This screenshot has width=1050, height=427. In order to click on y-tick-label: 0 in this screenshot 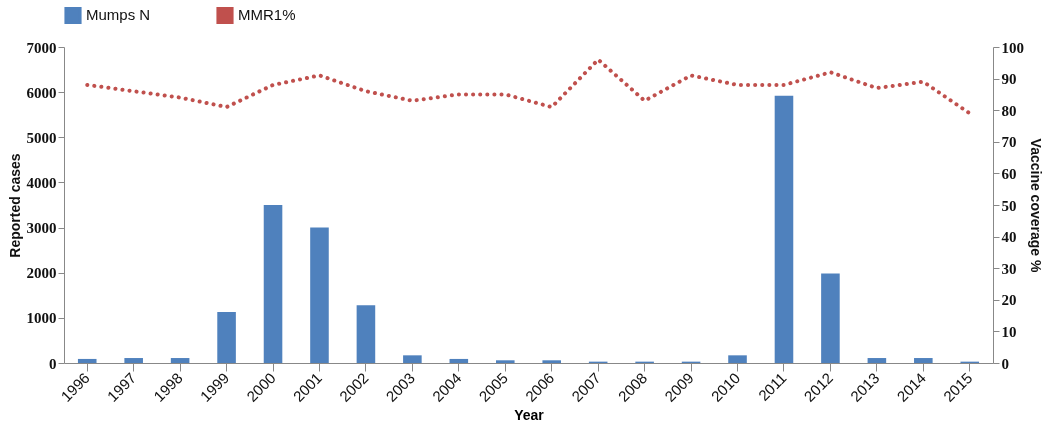, I will do `click(53, 363)`.